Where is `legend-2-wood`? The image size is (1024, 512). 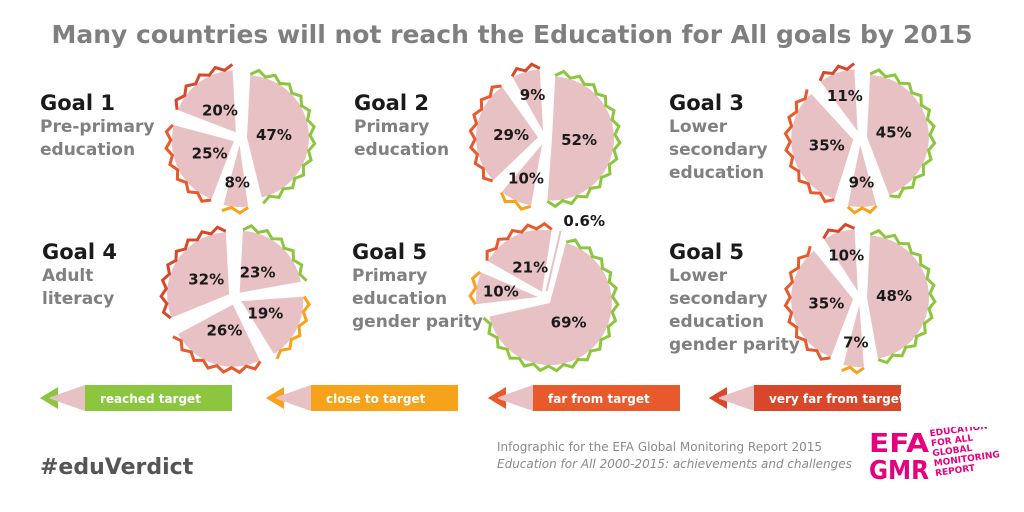
legend-2-wood is located at coordinates (514, 398).